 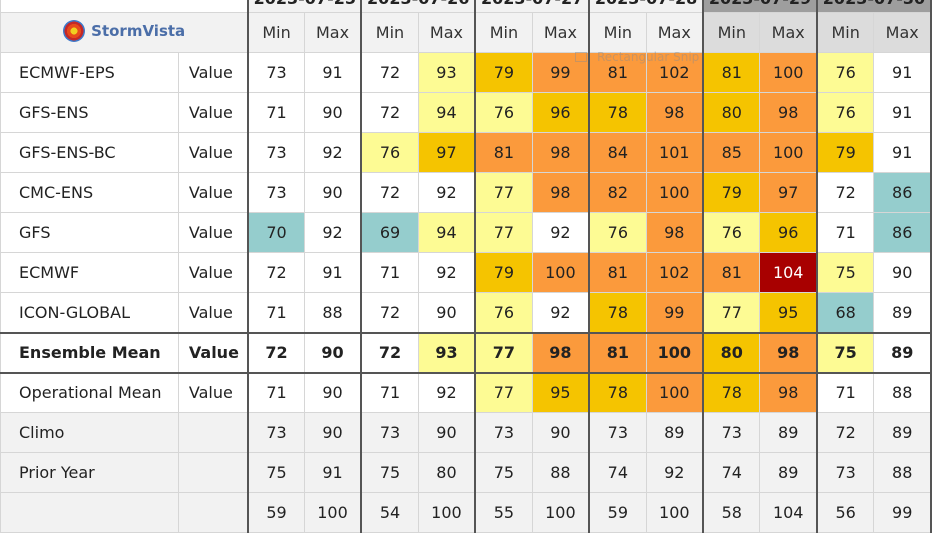 I want to click on max-value-cell: 93, so click(x=446, y=72).